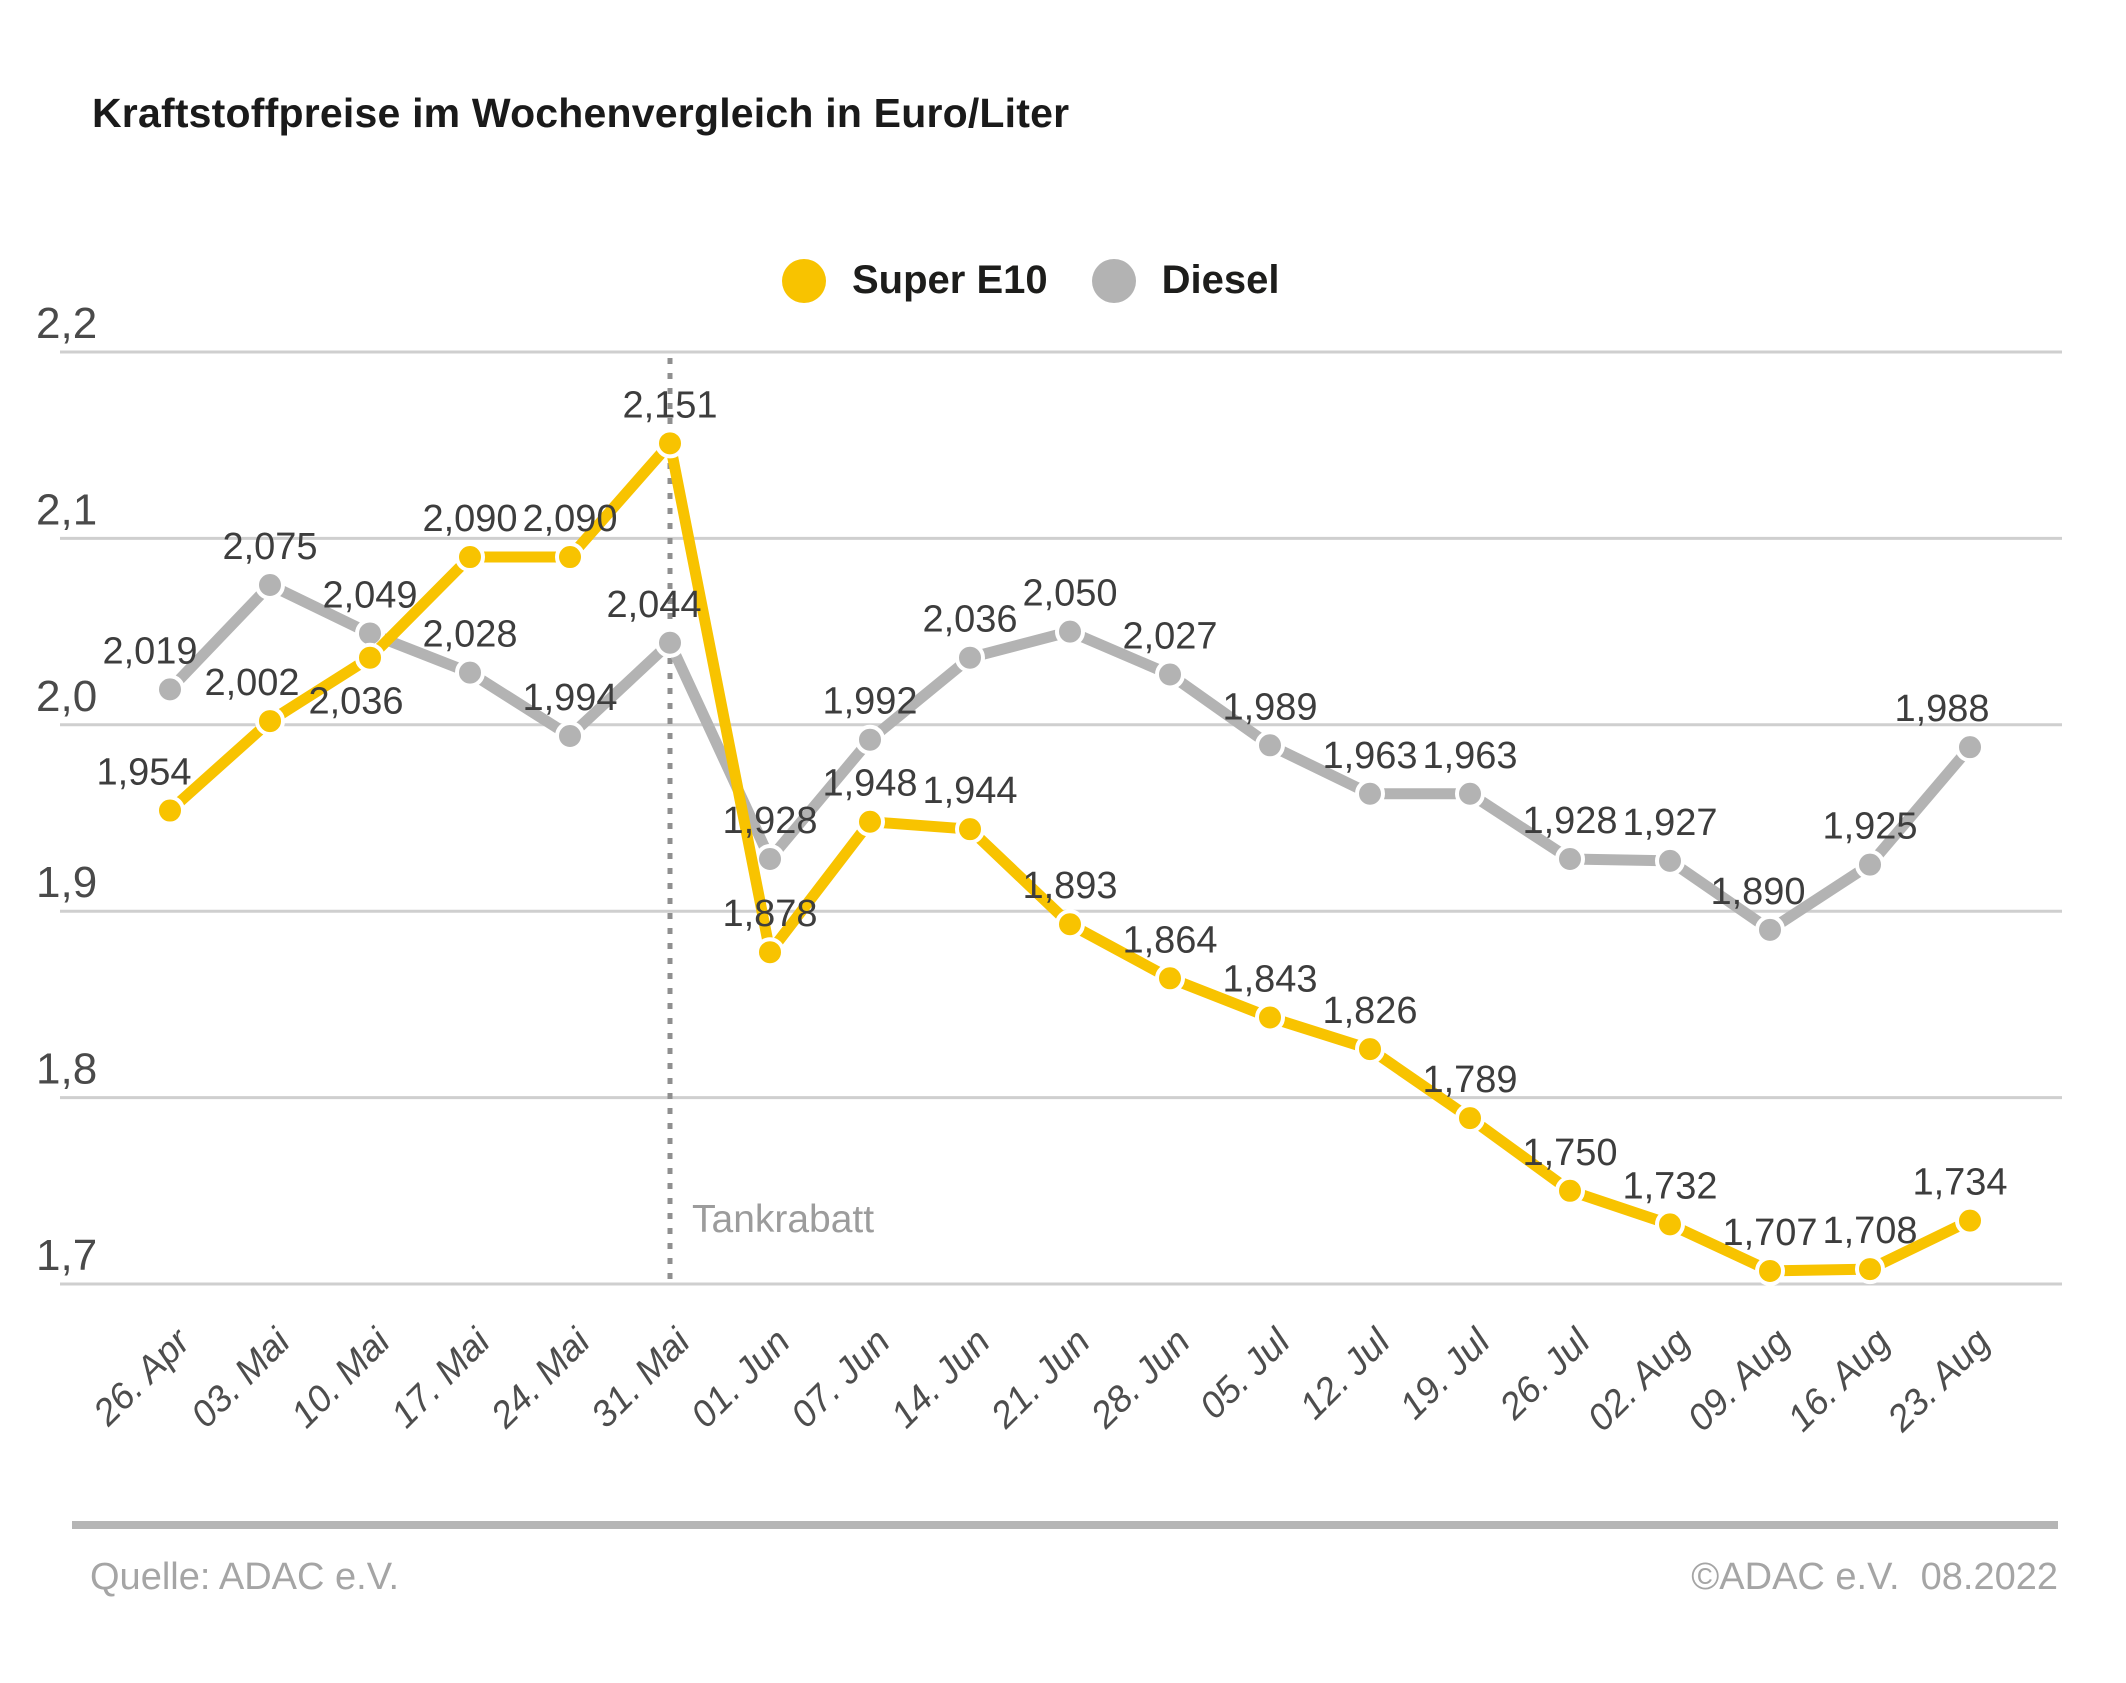  I want to click on diesel-data-label: 2,028, so click(469, 635).